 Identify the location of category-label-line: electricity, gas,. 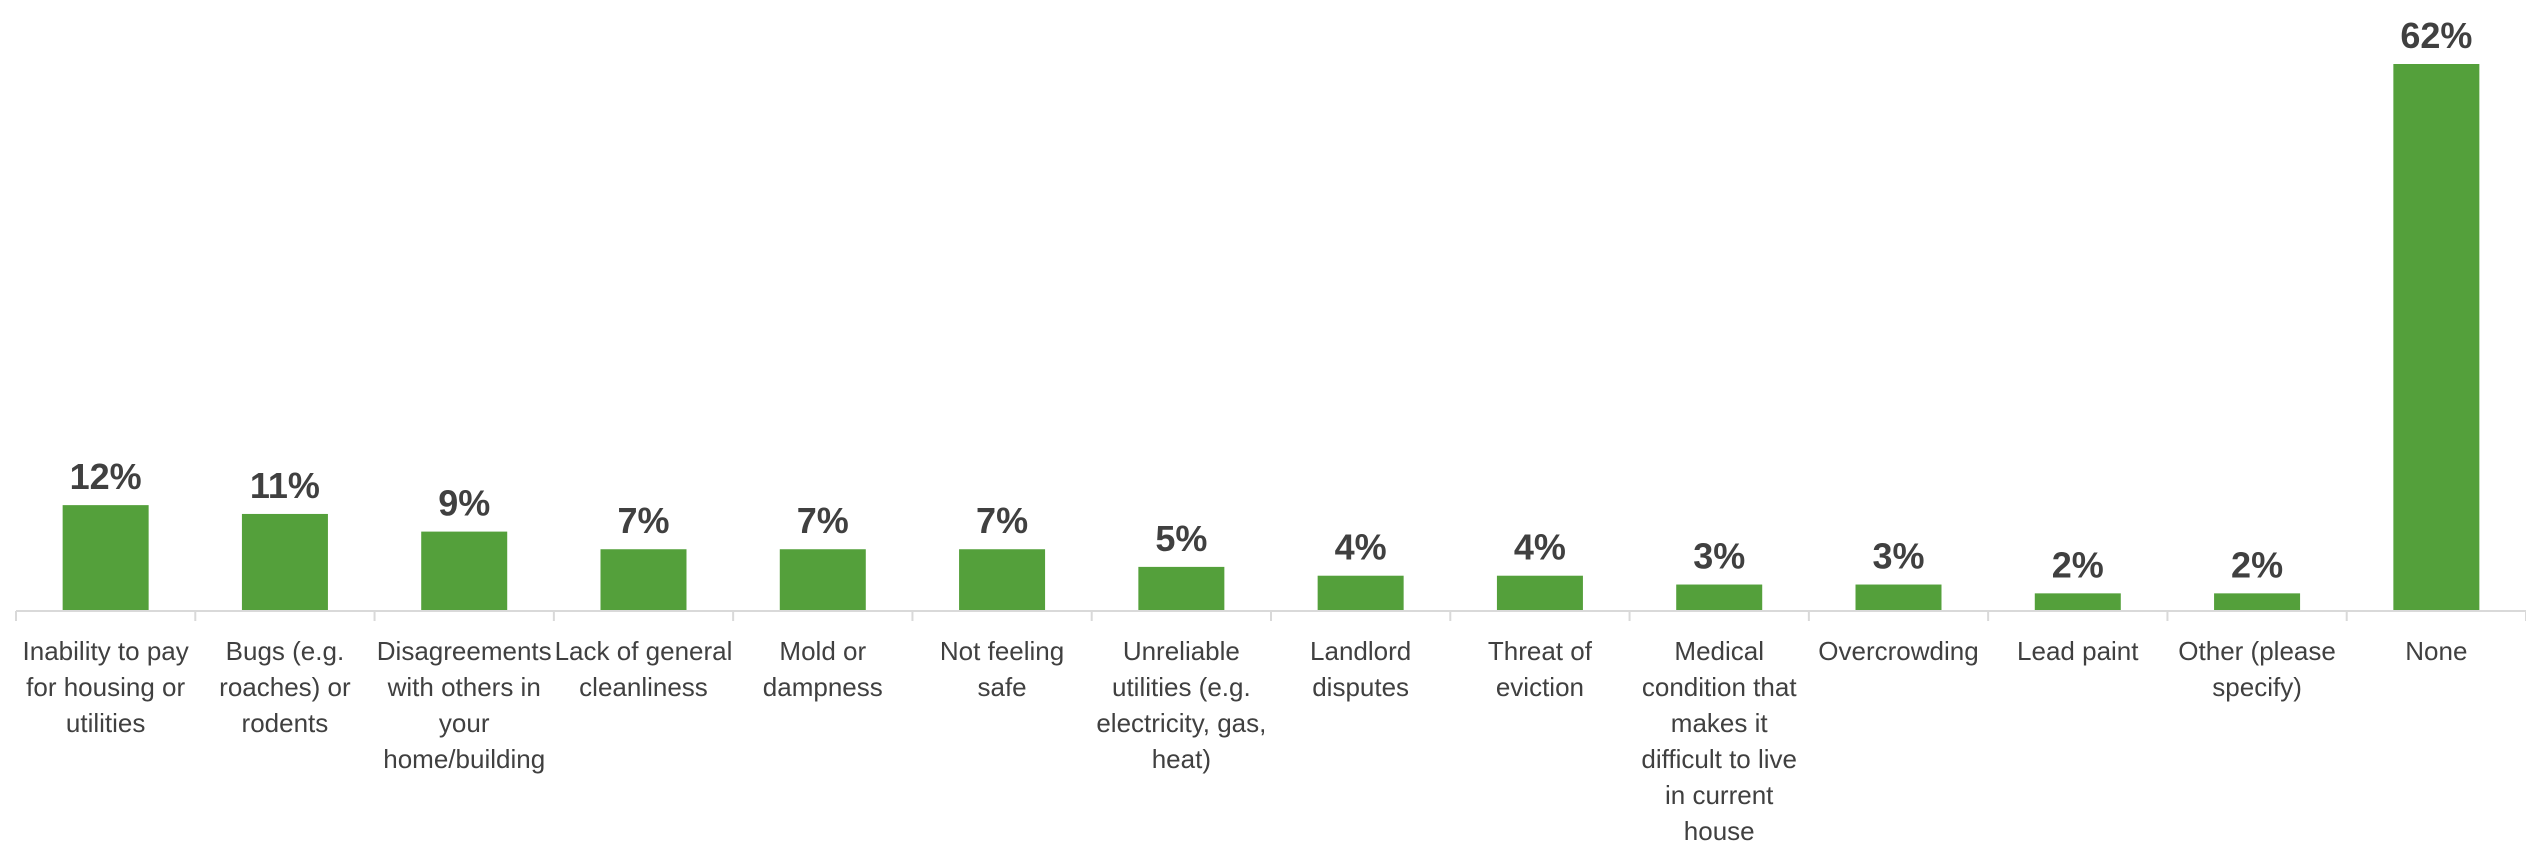
(1181, 723).